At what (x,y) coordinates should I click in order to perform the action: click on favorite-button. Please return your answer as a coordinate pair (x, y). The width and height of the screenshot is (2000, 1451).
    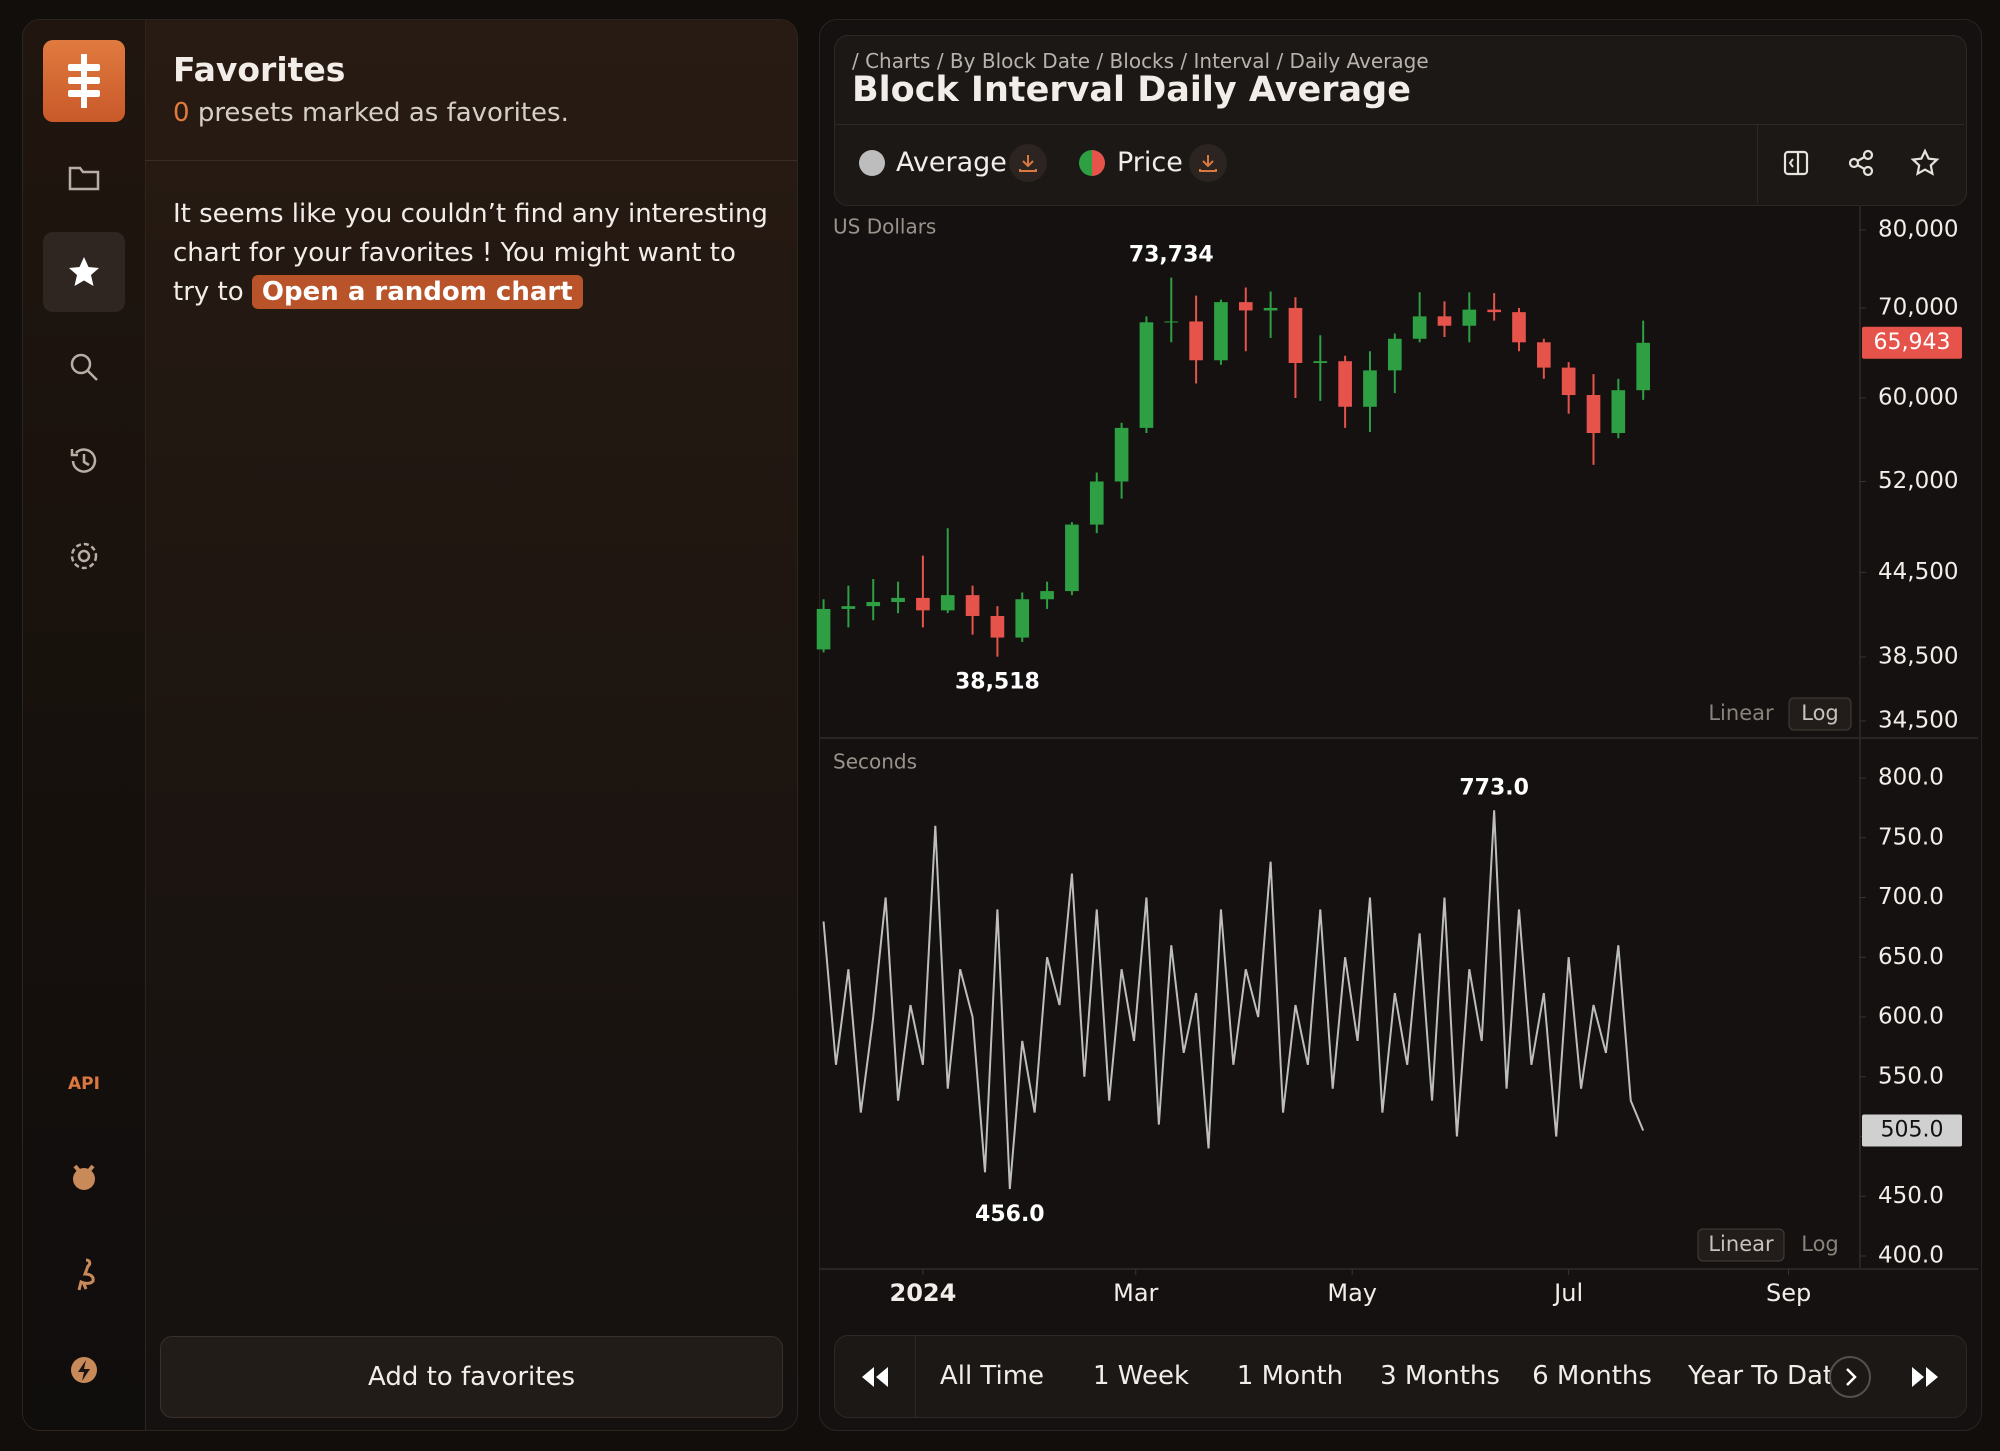
    Looking at the image, I should click on (1925, 163).